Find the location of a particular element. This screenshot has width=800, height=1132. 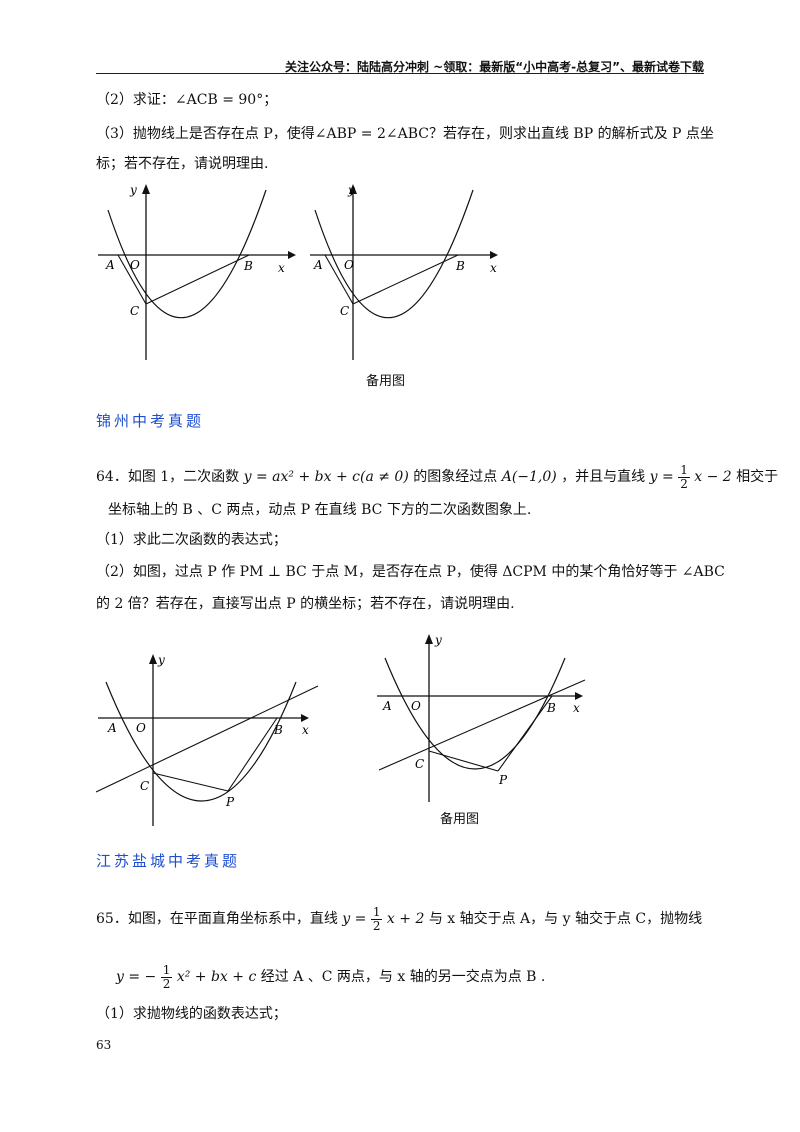

q63-part3-line2: 标；若不存在，请说明理由. is located at coordinates (182, 164).